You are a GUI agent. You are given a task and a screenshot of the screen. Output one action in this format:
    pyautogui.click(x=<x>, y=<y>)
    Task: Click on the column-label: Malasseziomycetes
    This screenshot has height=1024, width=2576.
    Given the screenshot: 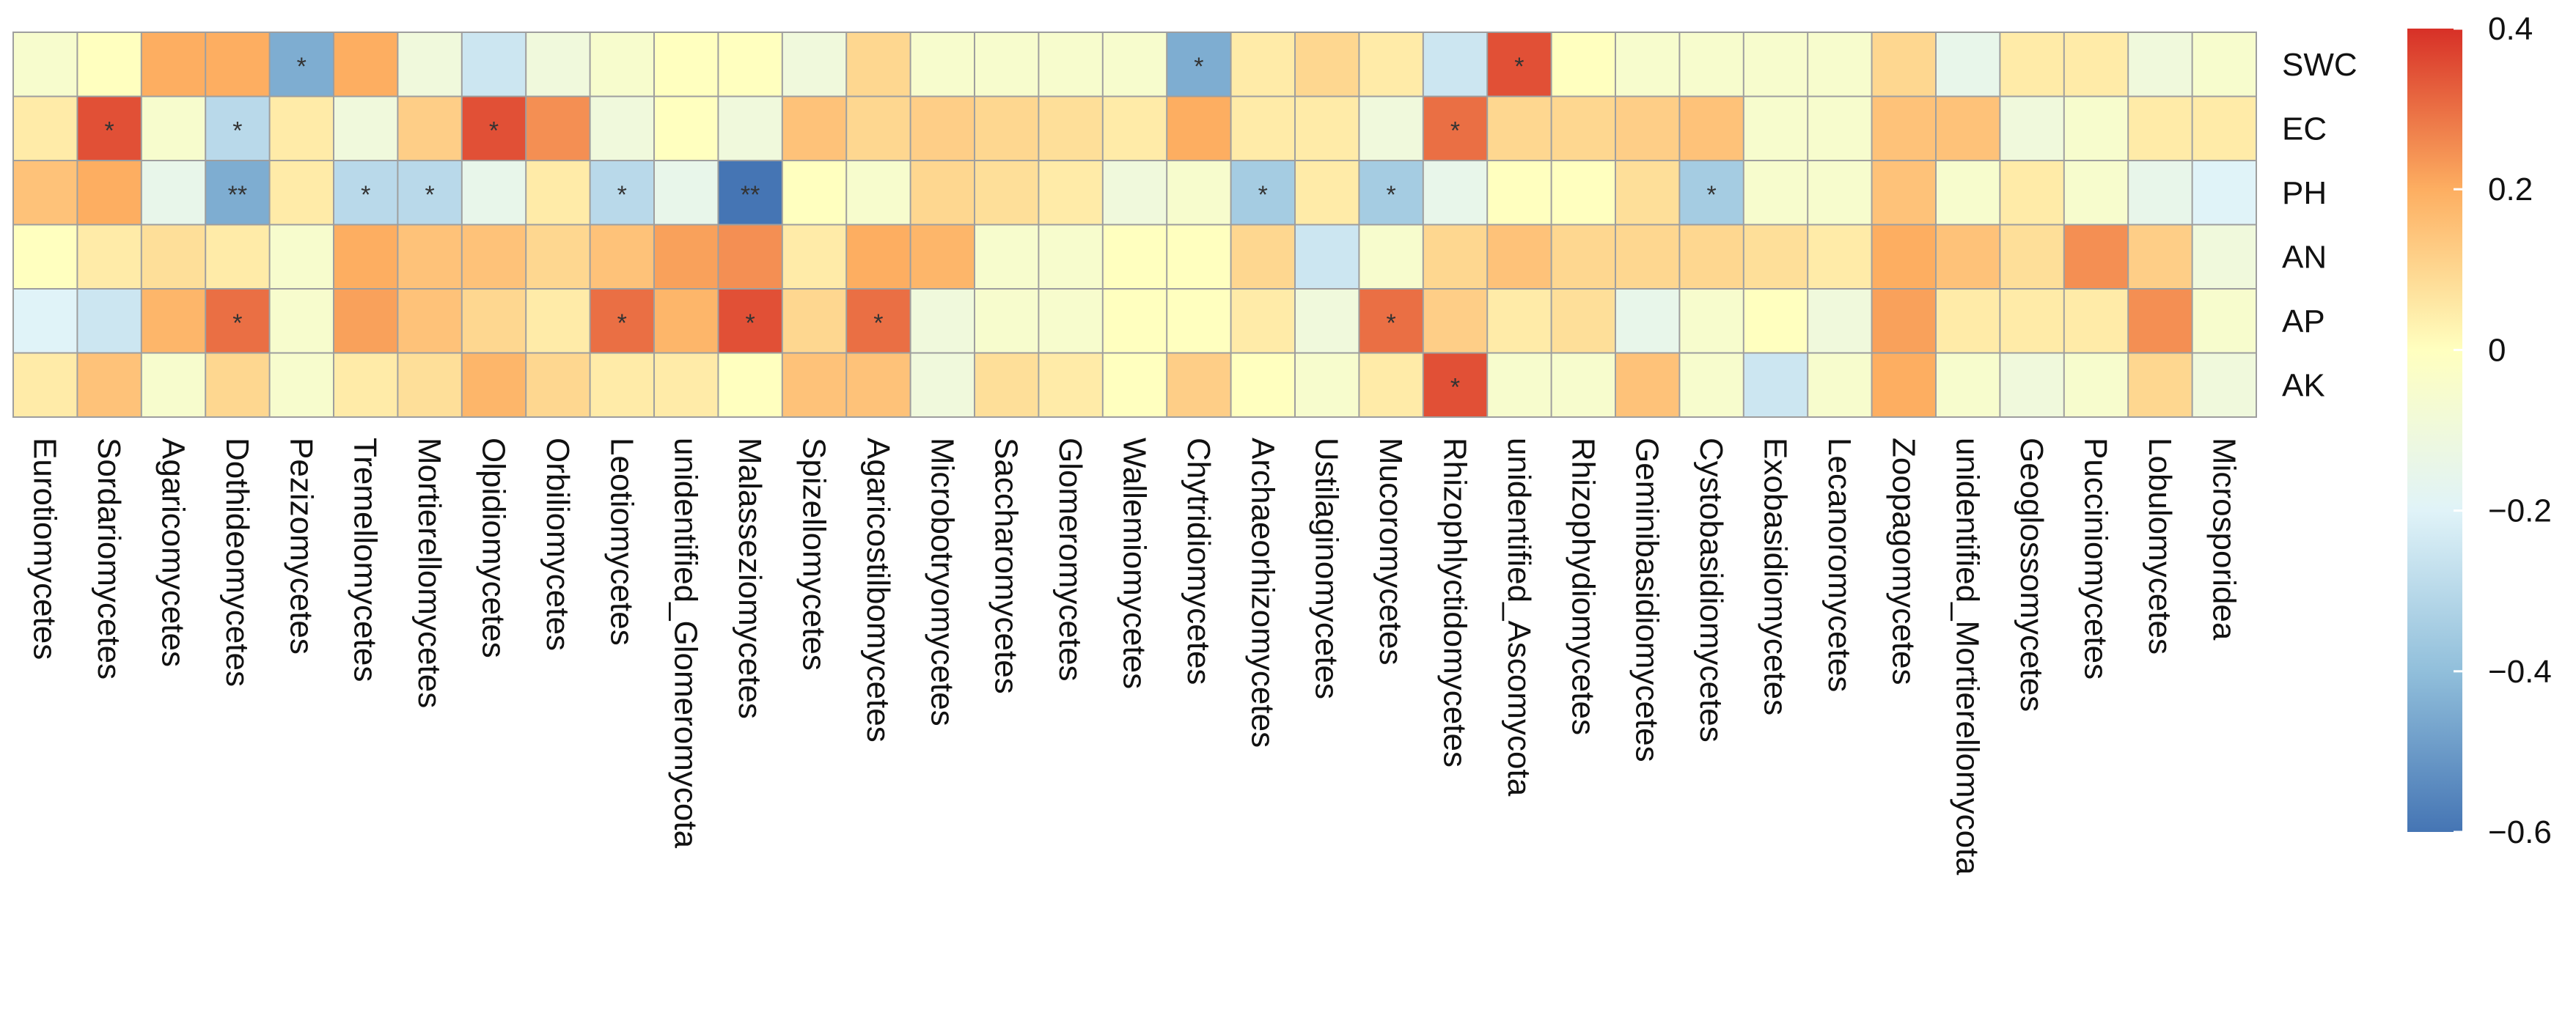 What is the action you would take?
    pyautogui.click(x=750, y=578)
    